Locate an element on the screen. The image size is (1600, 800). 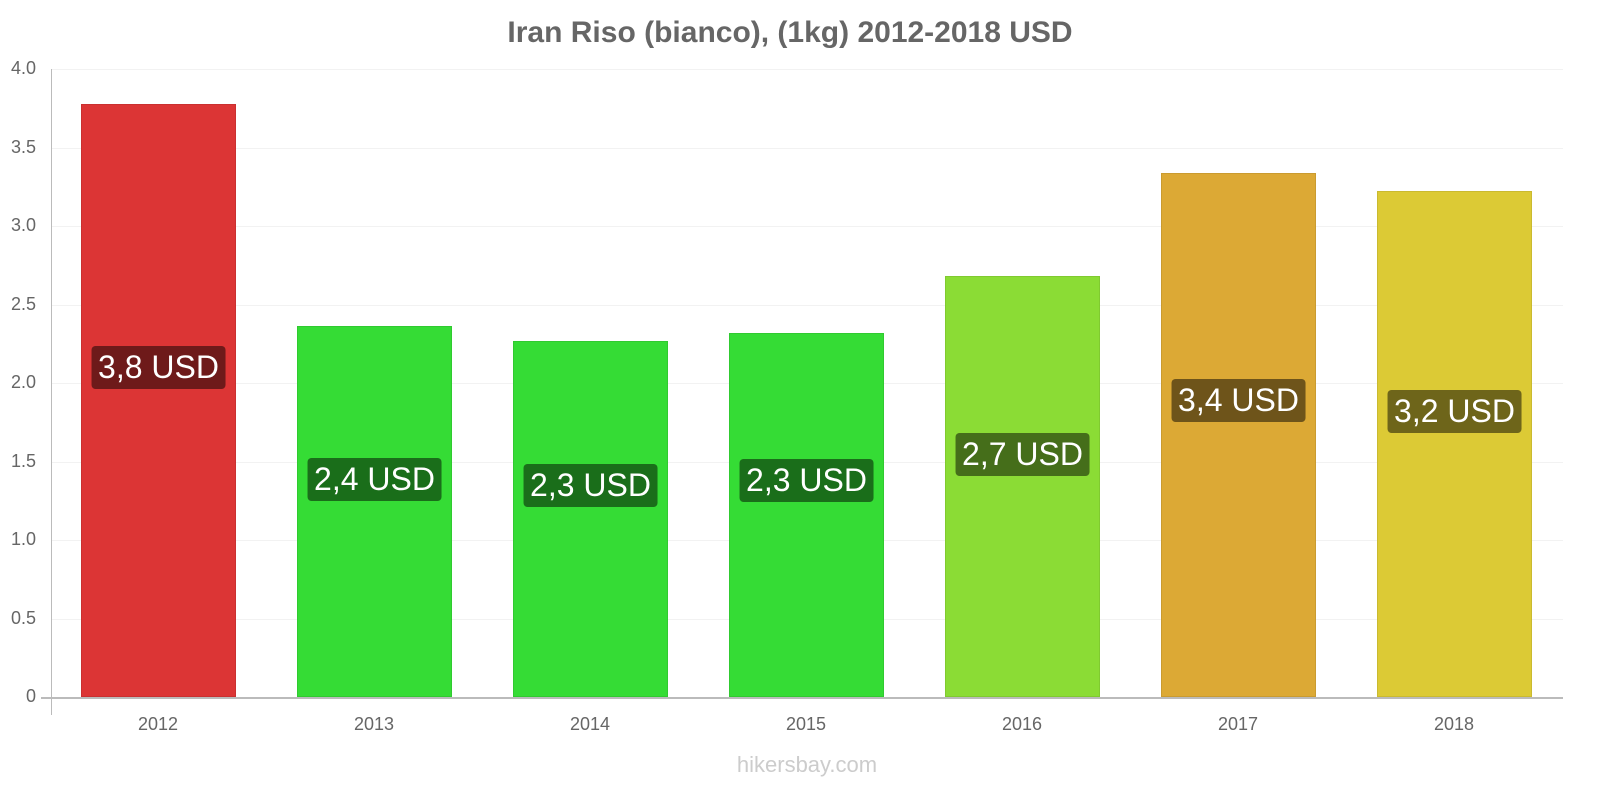
x-tick-label: 2012 is located at coordinates (158, 724).